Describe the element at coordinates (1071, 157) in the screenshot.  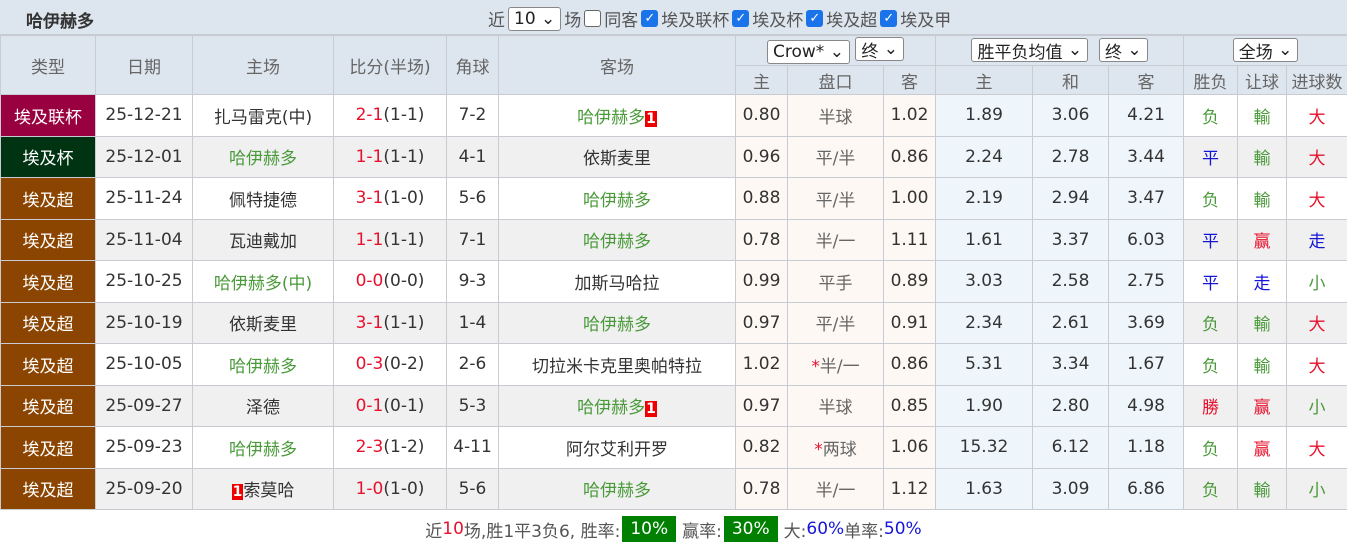
I see `x12-draw: 2.78` at that location.